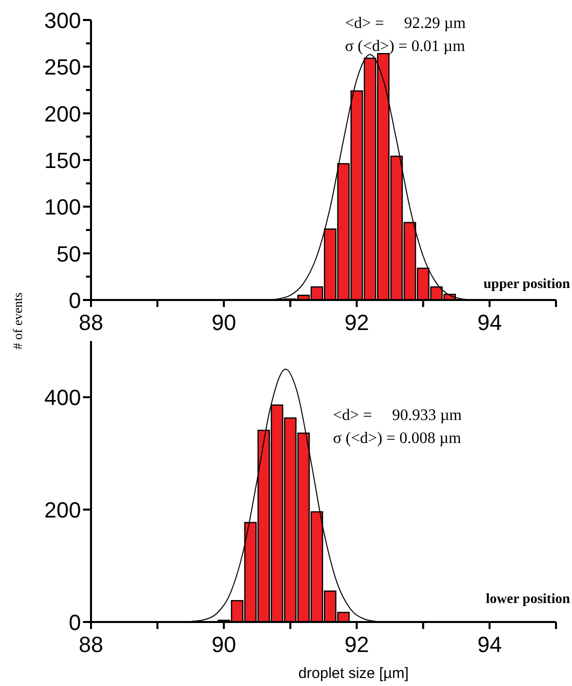 The width and height of the screenshot is (572, 686). What do you see at coordinates (62, 67) in the screenshot?
I see `y-tick-label: 250` at bounding box center [62, 67].